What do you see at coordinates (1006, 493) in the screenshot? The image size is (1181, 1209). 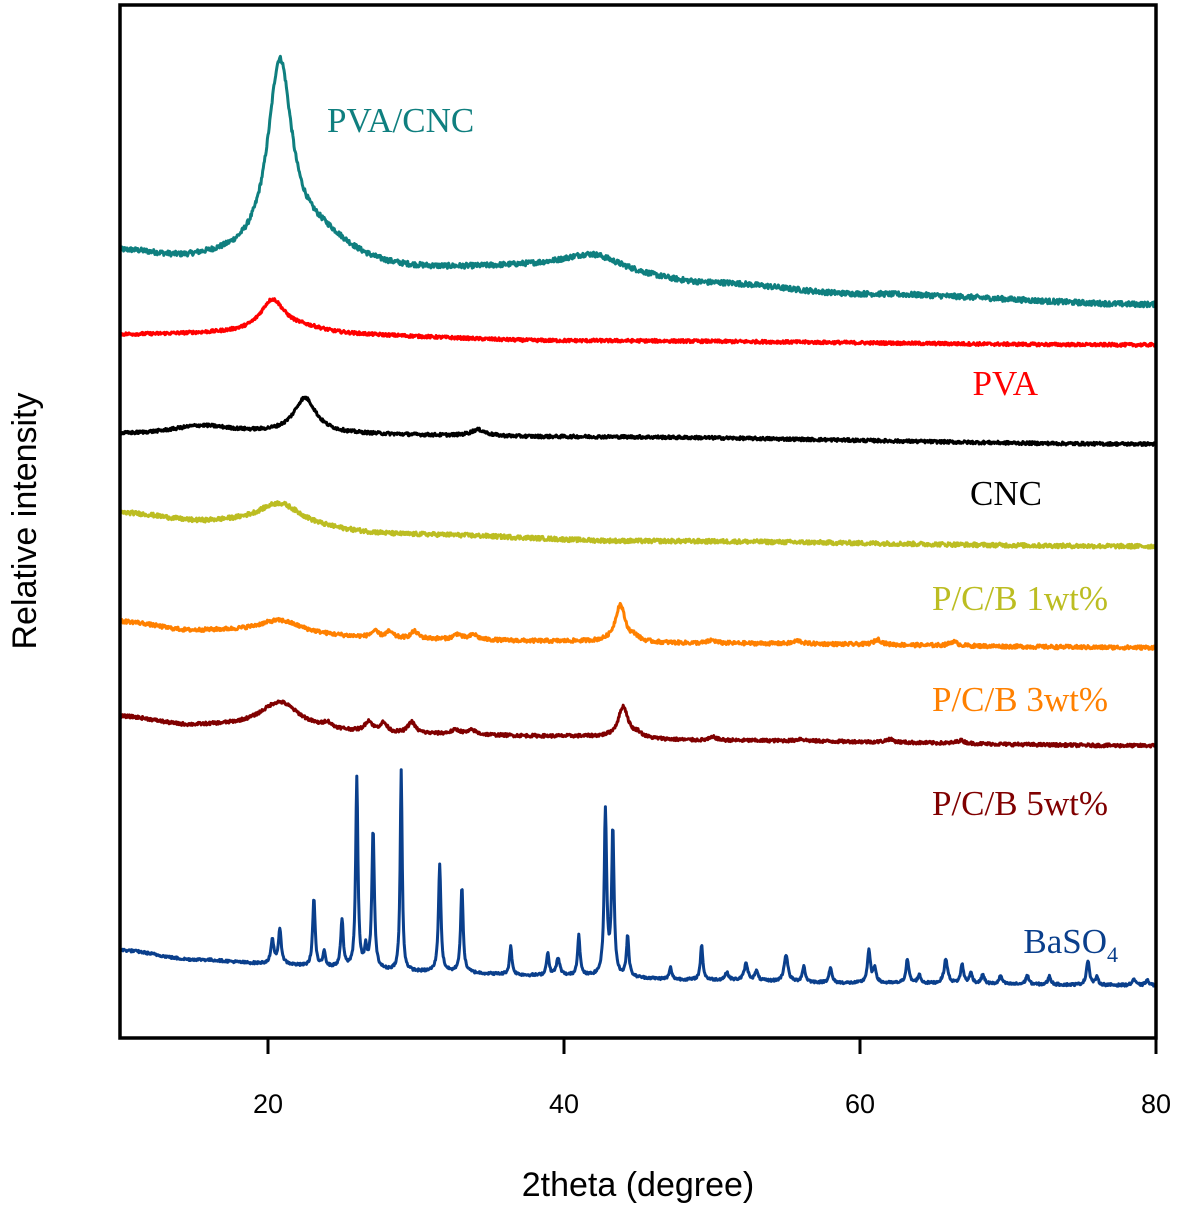 I see `series-label-cnc: CNC` at bounding box center [1006, 493].